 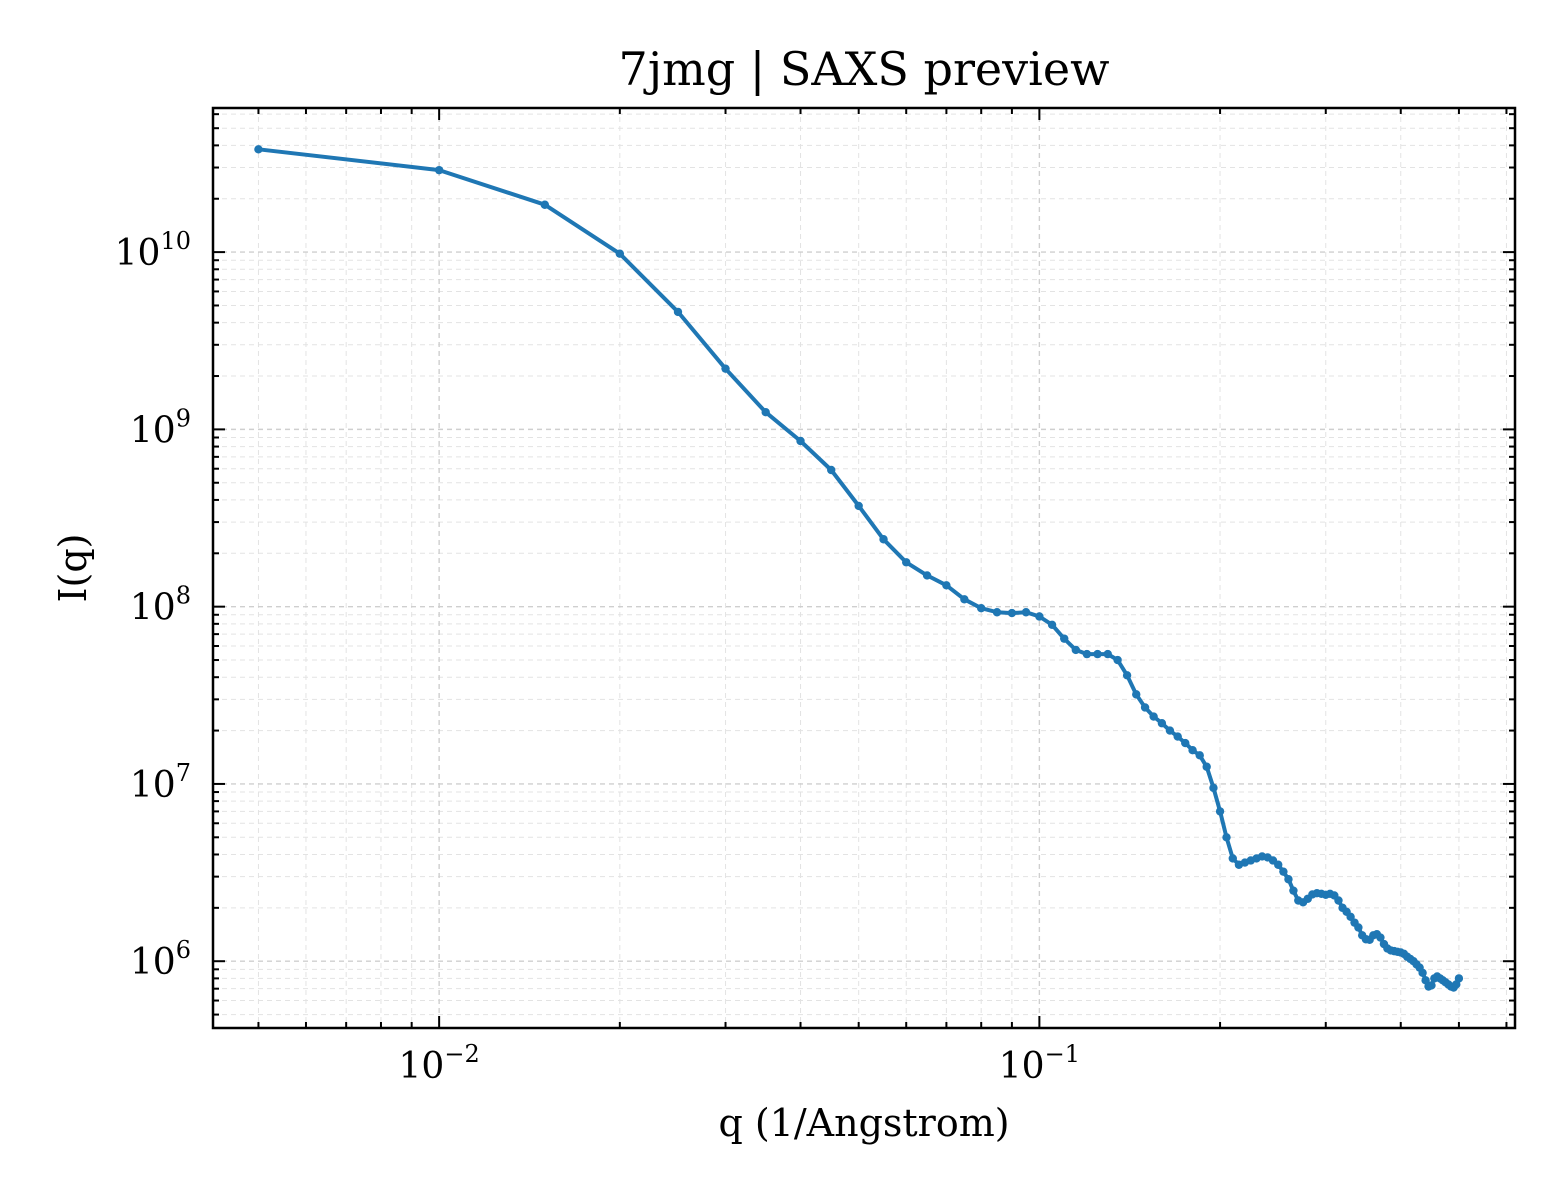 I want to click on x-tick-label: 10⁻¹, so click(x=1039, y=1063).